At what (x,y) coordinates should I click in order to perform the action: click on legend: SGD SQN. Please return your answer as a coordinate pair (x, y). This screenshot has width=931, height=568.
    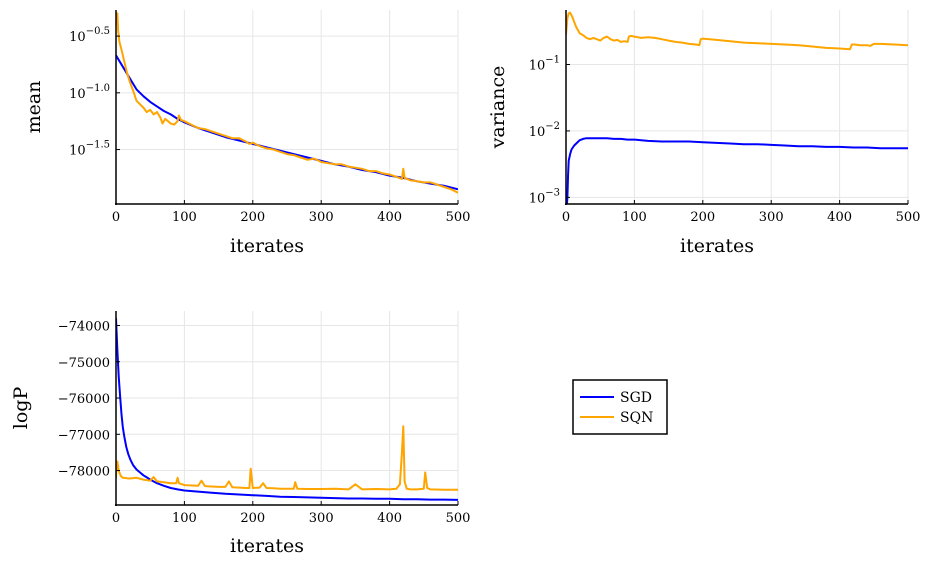
    Looking at the image, I should click on (620, 407).